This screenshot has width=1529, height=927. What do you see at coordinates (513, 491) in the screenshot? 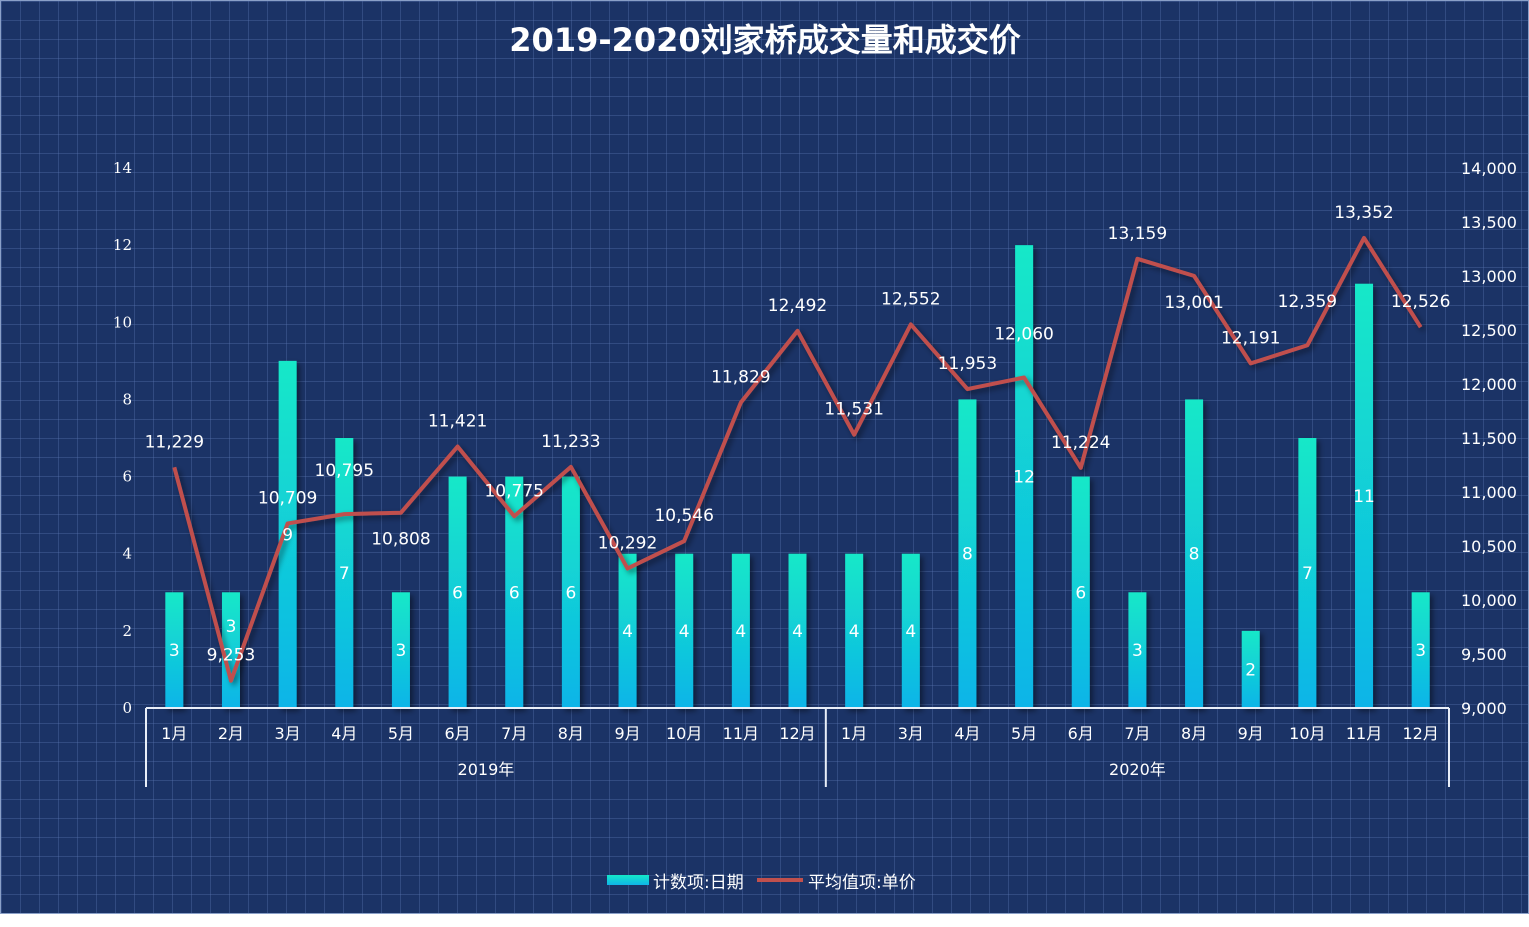
I see `line-data-label: 10,775` at bounding box center [513, 491].